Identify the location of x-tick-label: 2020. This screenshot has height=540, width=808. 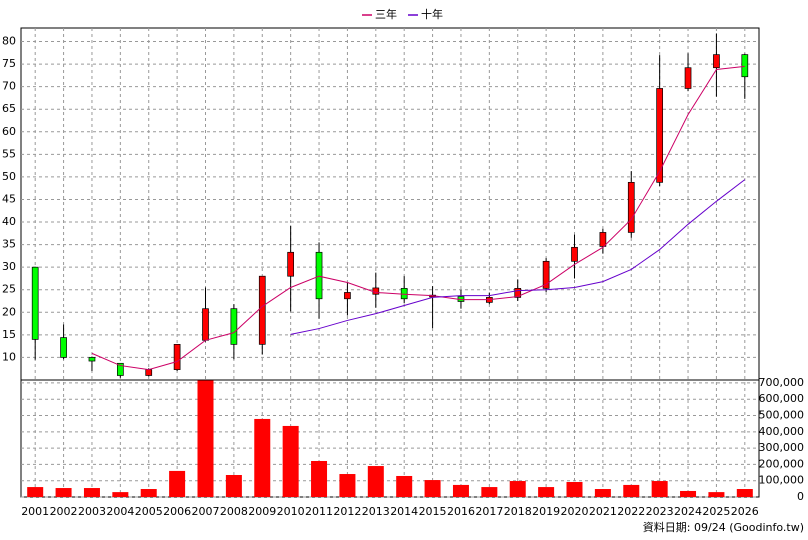
(575, 511).